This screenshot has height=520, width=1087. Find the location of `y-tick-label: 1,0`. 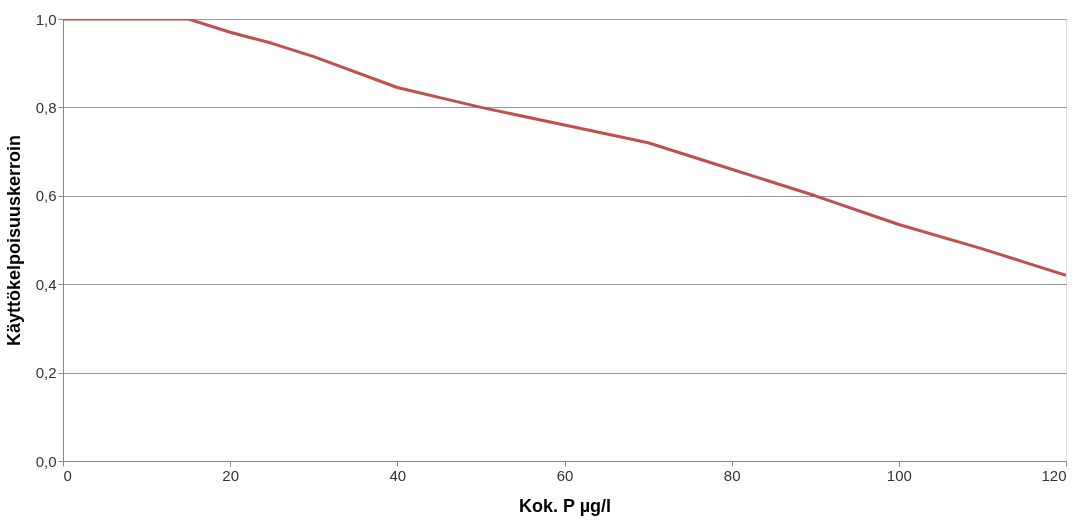

y-tick-label: 1,0 is located at coordinates (46, 19).